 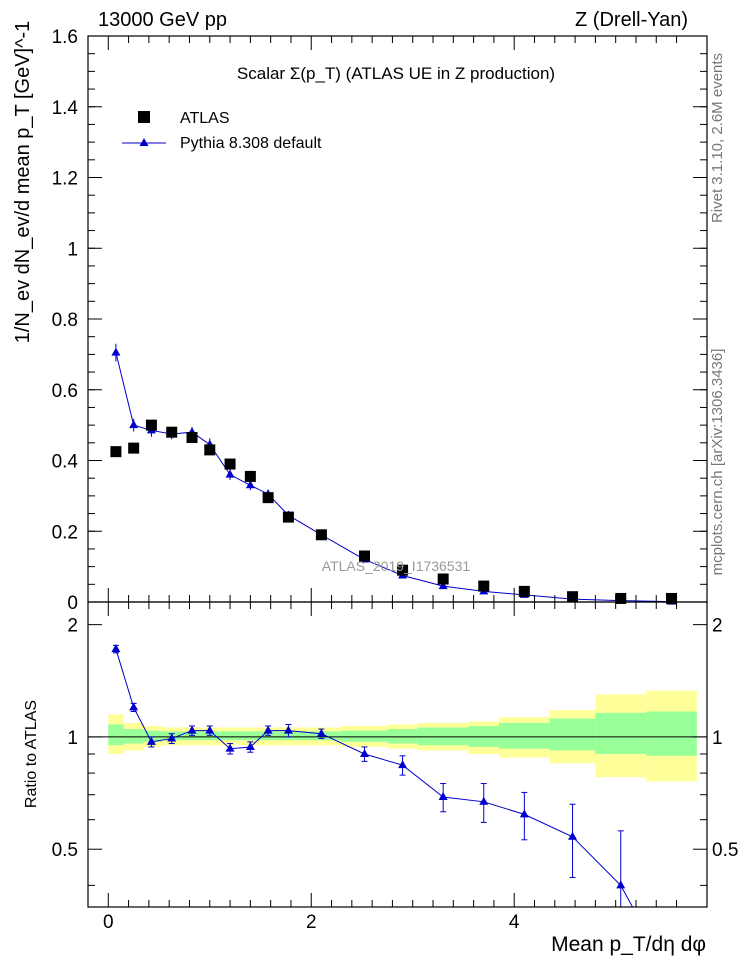 I want to click on y-tick-label: 0.4, so click(x=65, y=462).